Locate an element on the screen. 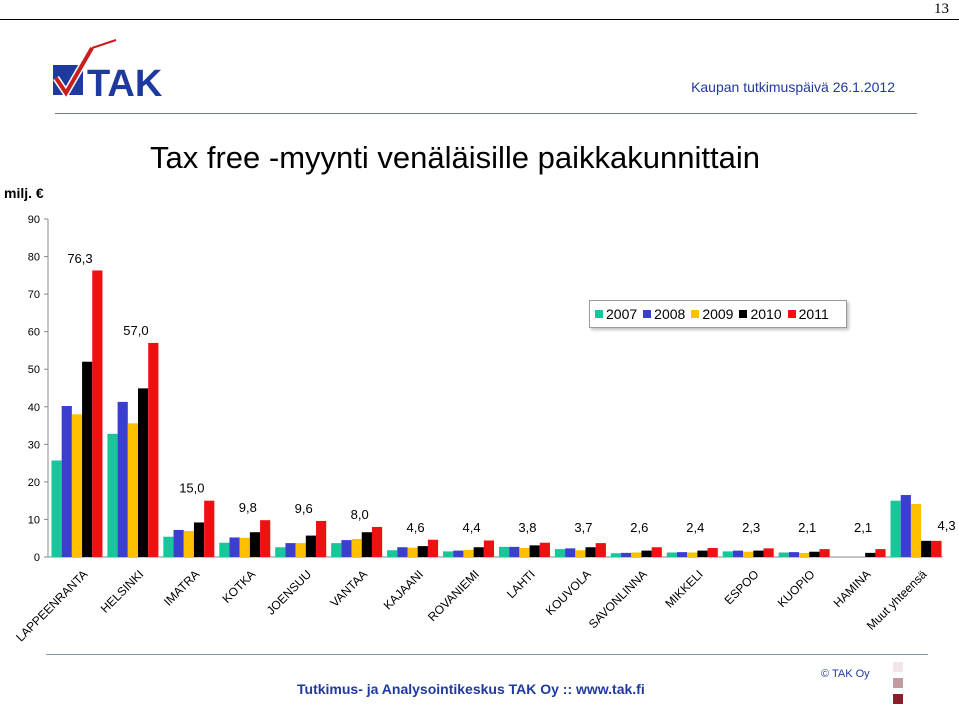  y-tick-label: 60 is located at coordinates (34, 333).